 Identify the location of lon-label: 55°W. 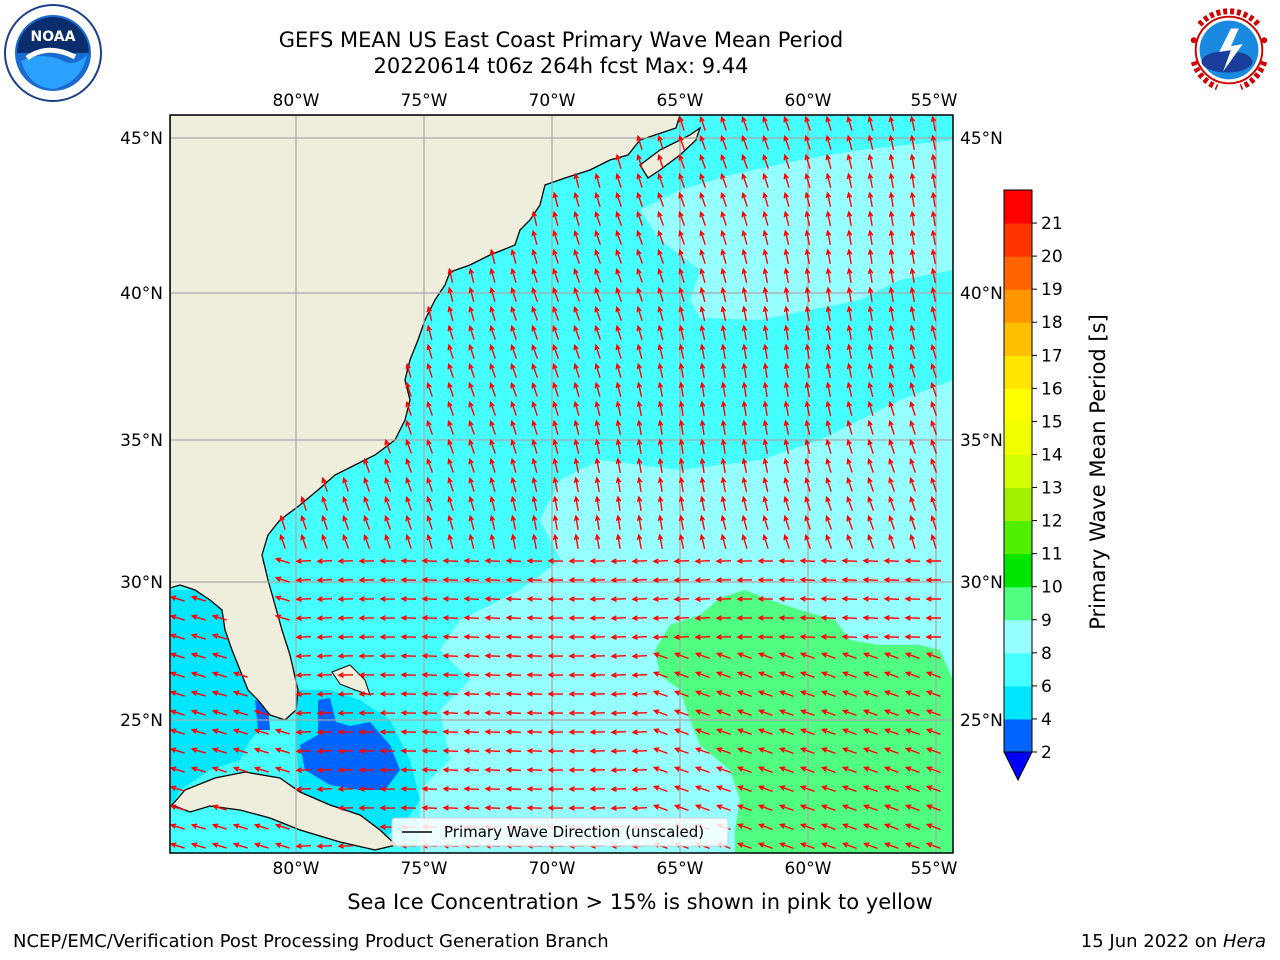
(934, 869).